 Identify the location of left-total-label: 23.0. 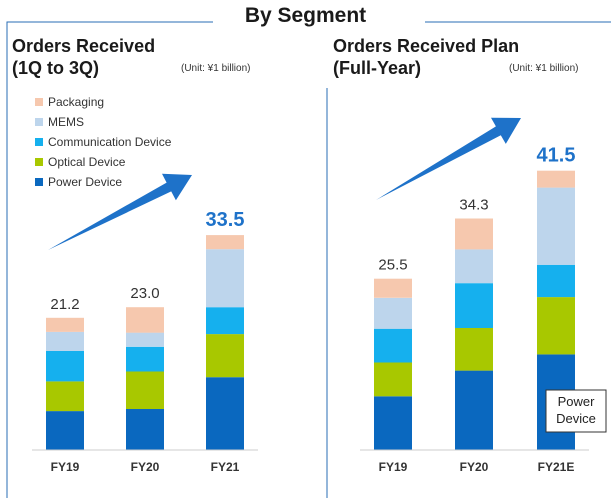
(144, 293).